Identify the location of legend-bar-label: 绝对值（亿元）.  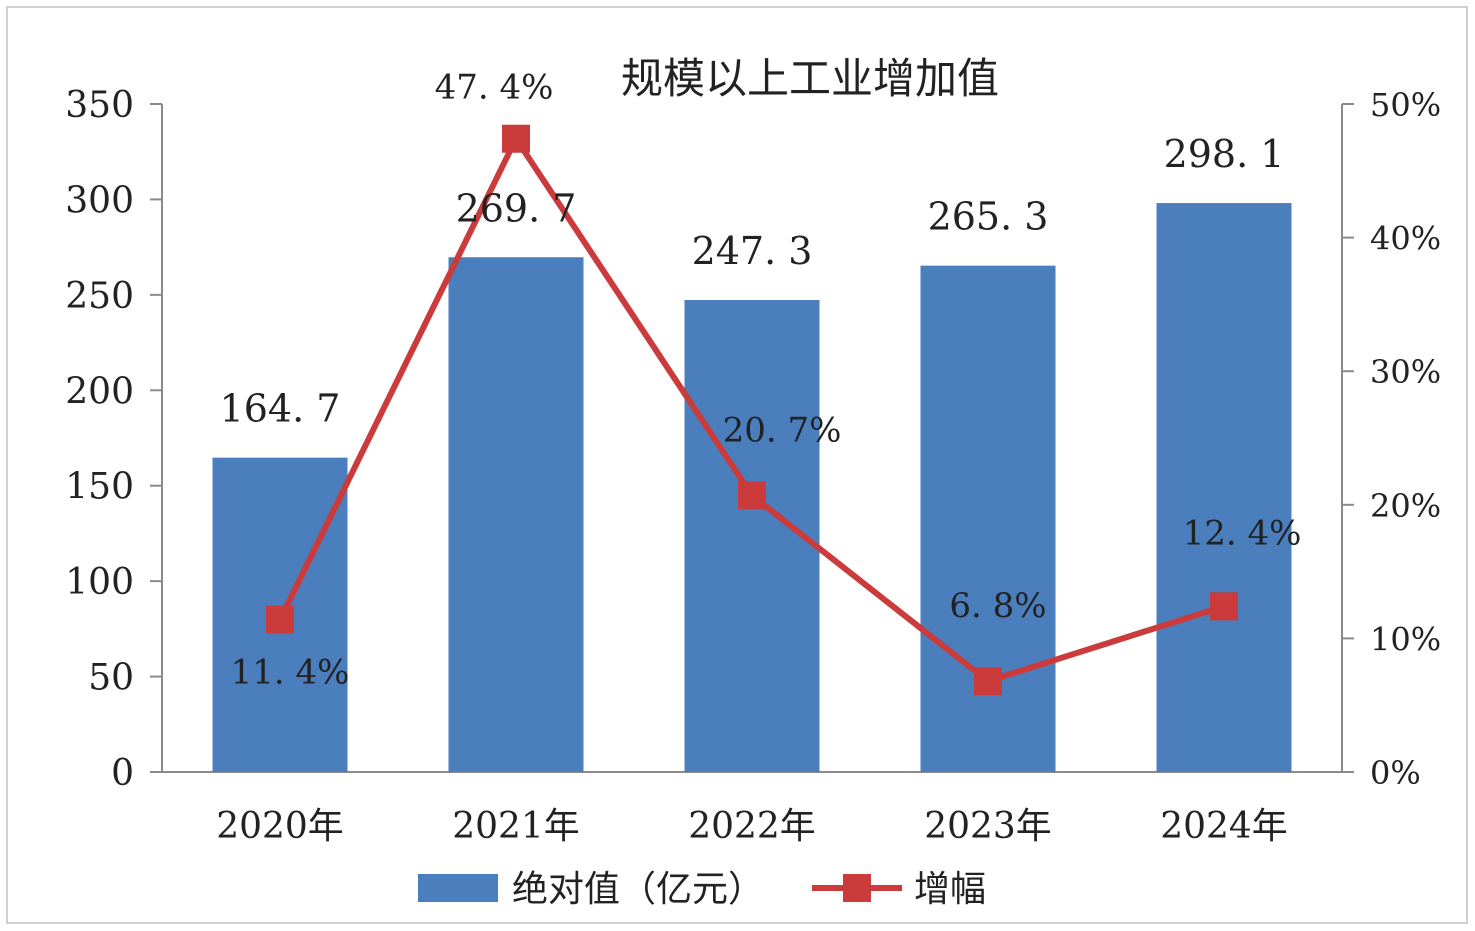
(638, 889).